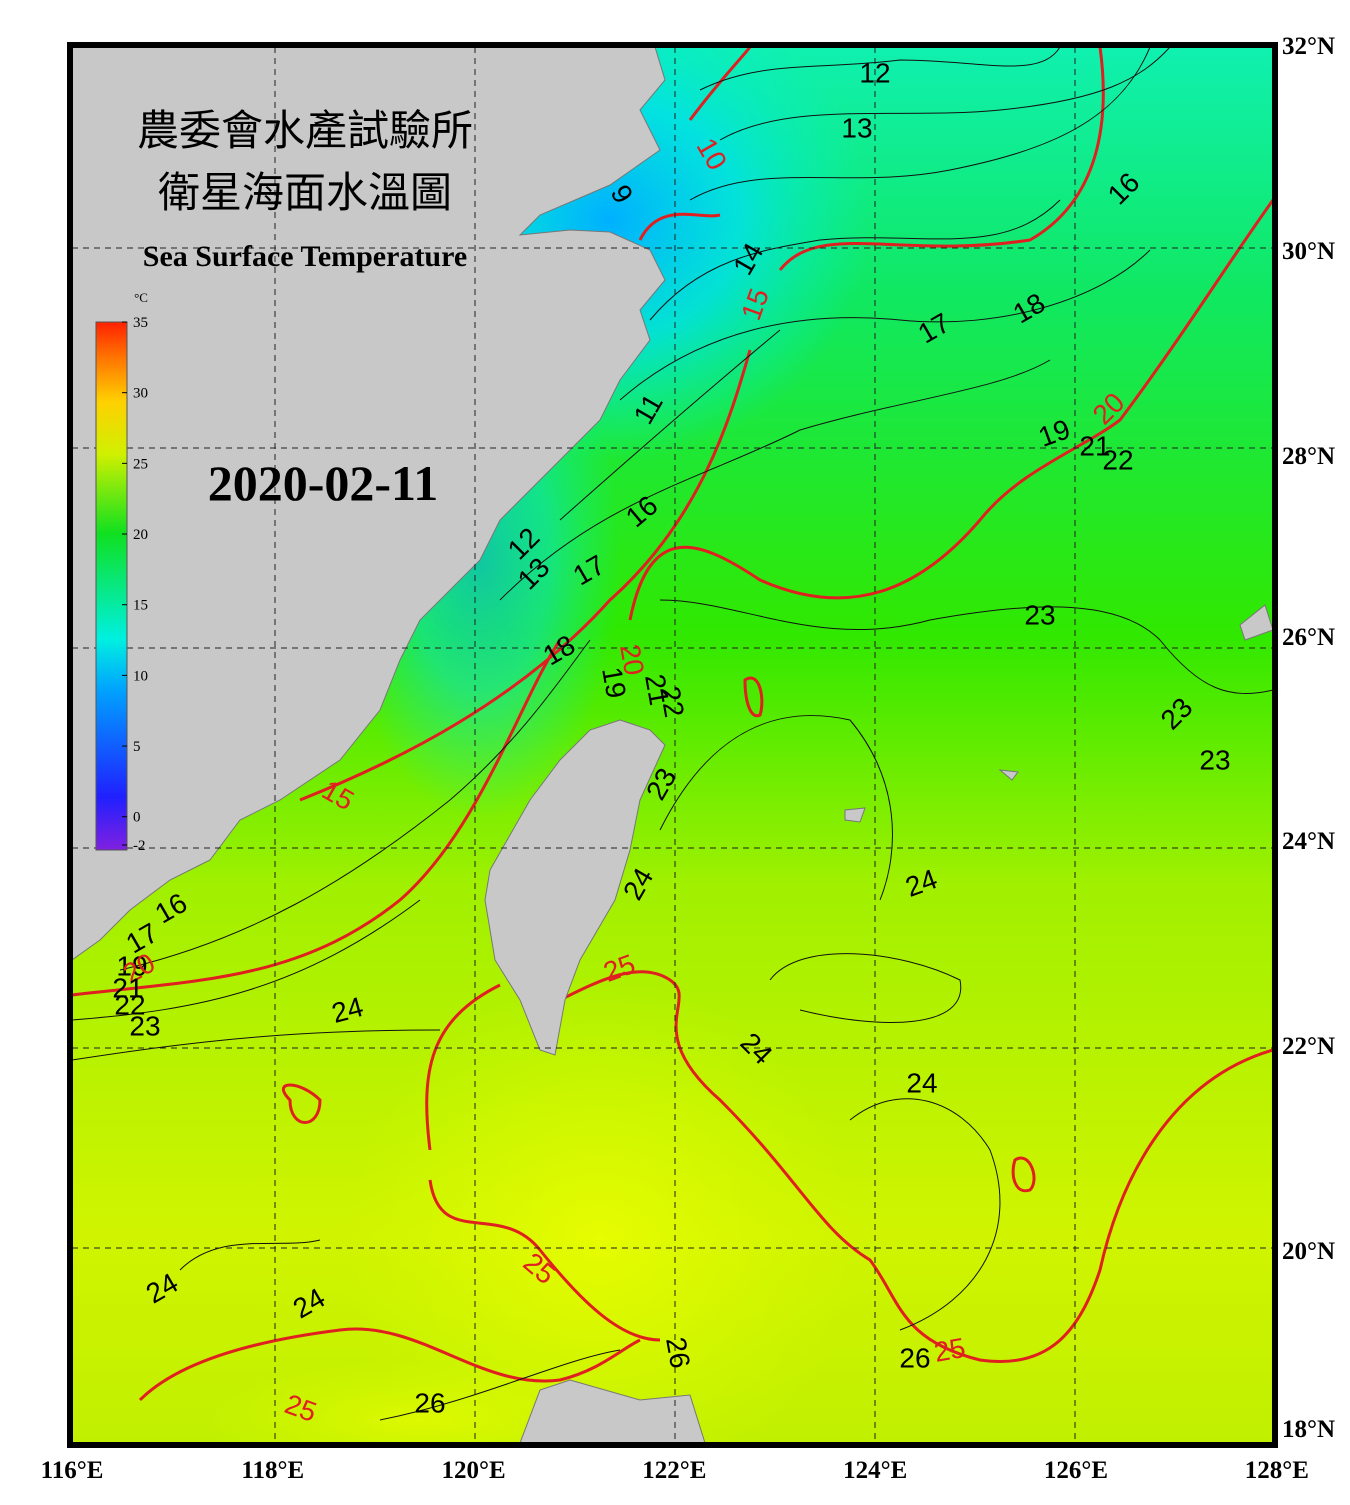 Image resolution: width=1350 pixels, height=1505 pixels. Describe the element at coordinates (1308, 46) in the screenshot. I see `lat-label: 32°N` at that location.